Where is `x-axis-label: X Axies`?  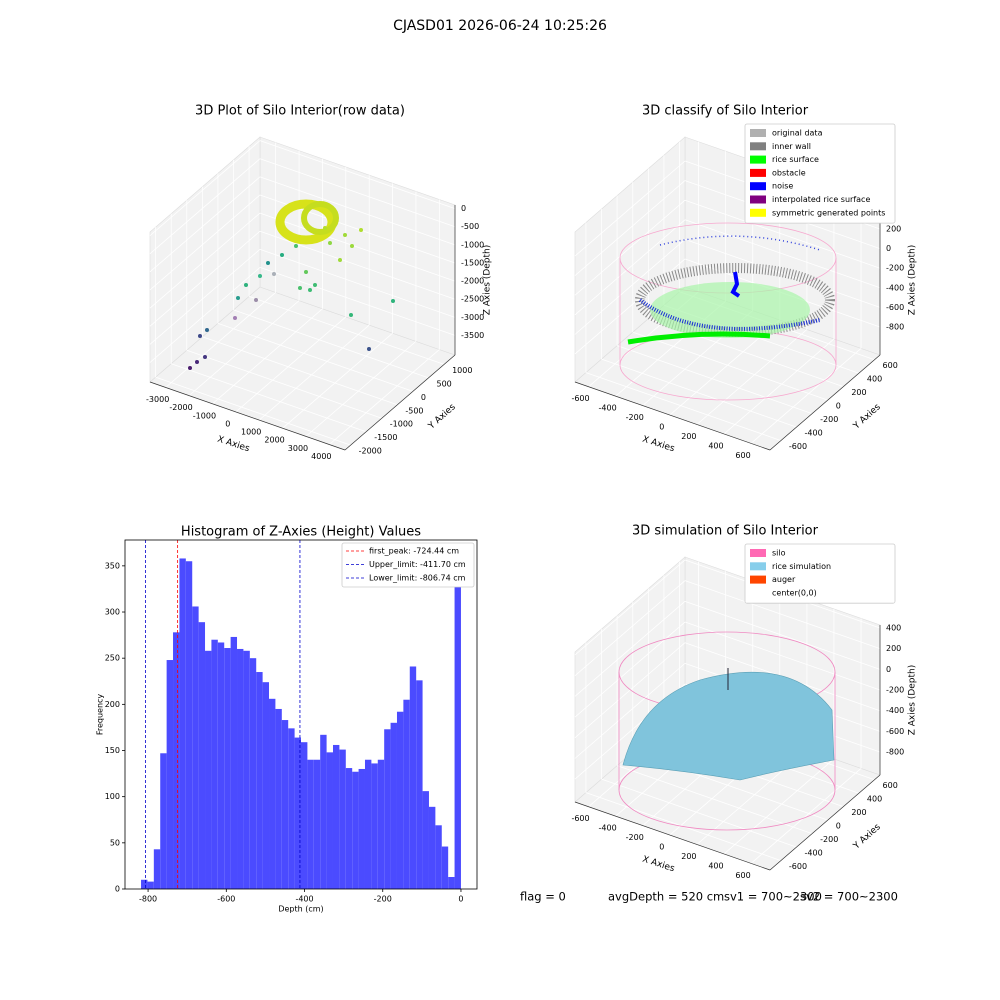 x-axis-label: X Axies is located at coordinates (658, 445).